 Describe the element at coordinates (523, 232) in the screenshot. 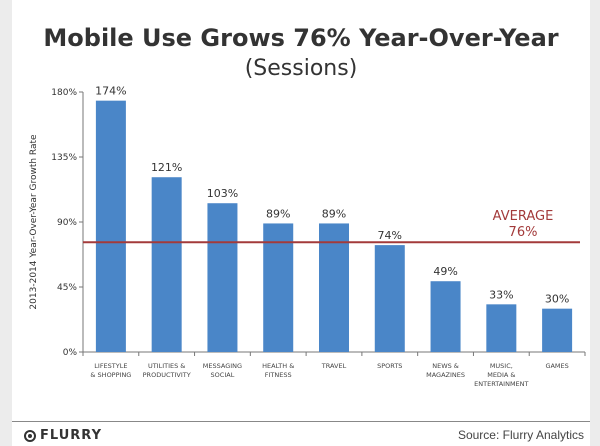

I see `average-value-label: 76%` at that location.